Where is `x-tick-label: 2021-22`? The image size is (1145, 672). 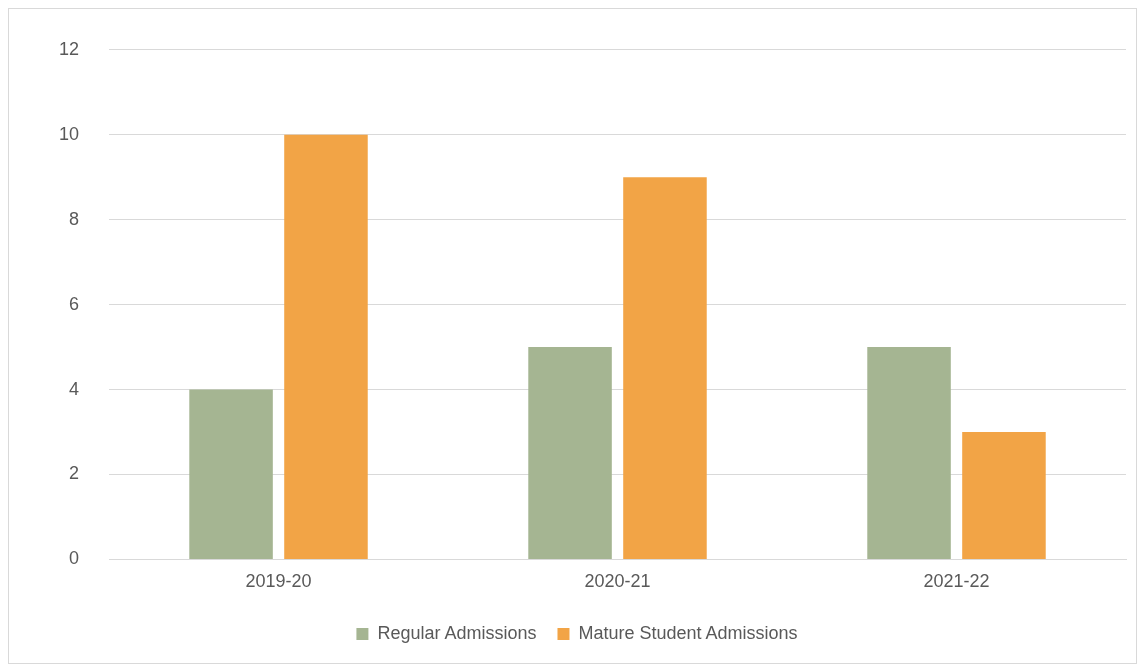 x-tick-label: 2021-22 is located at coordinates (956, 581).